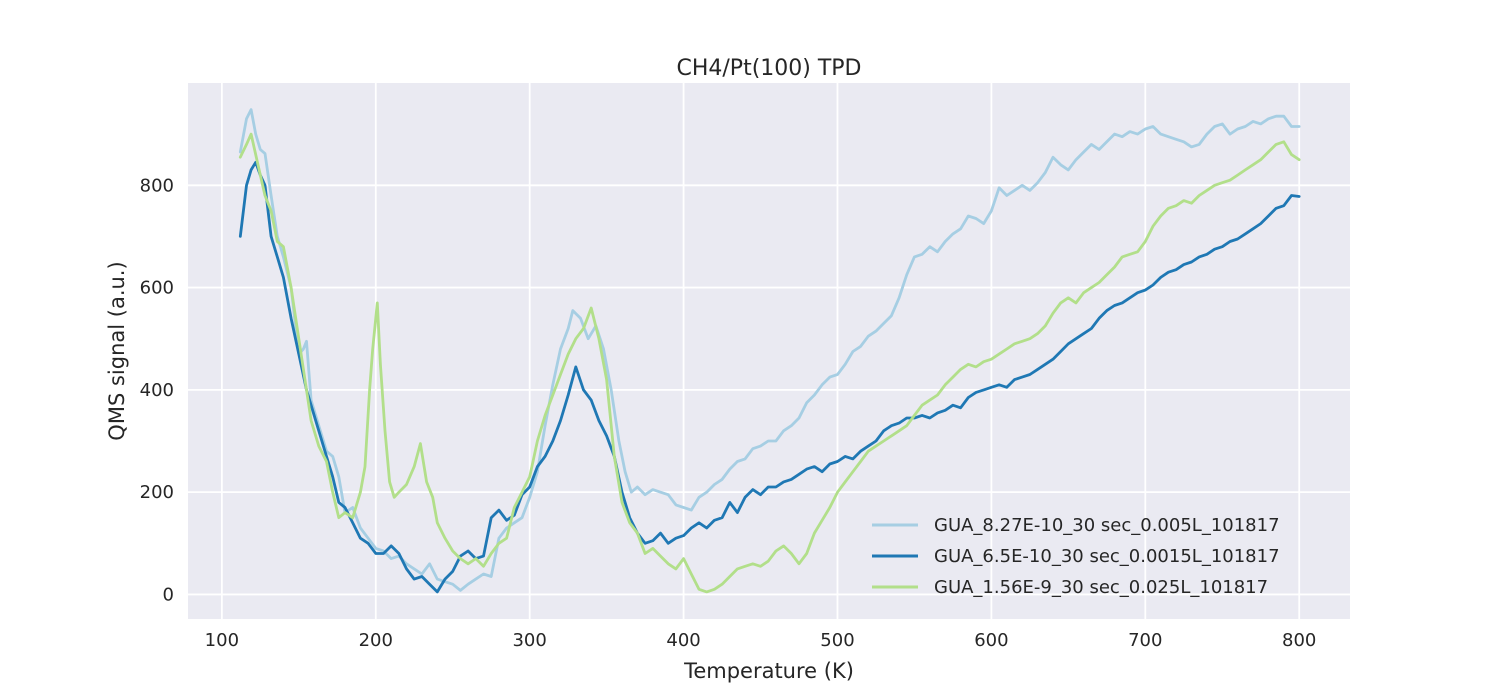  What do you see at coordinates (222, 640) in the screenshot?
I see `x-tick-label: 100` at bounding box center [222, 640].